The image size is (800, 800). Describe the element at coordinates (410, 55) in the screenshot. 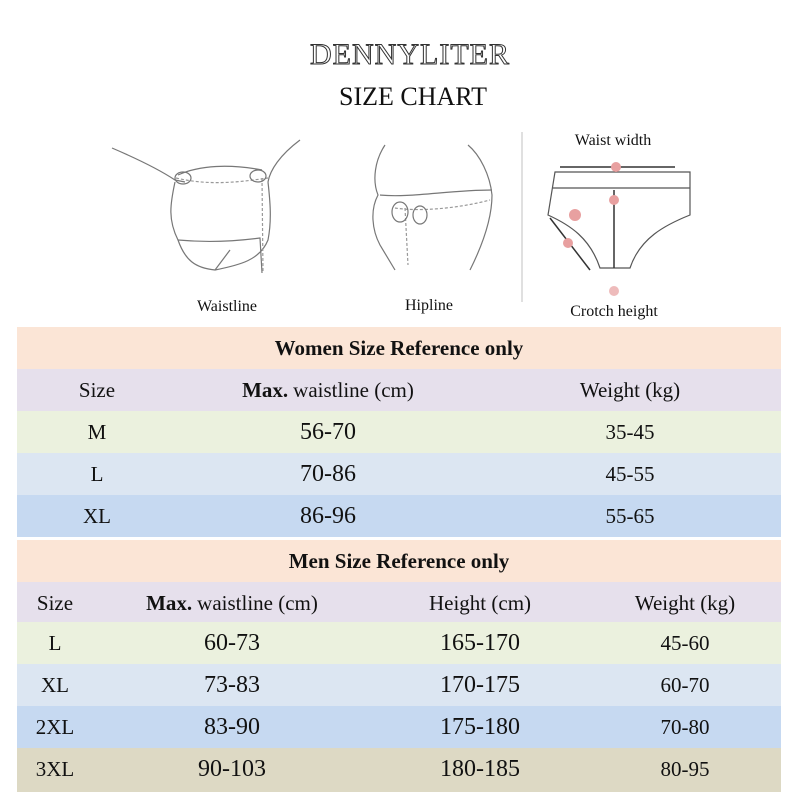

I see `brand: DENNYLITER` at that location.